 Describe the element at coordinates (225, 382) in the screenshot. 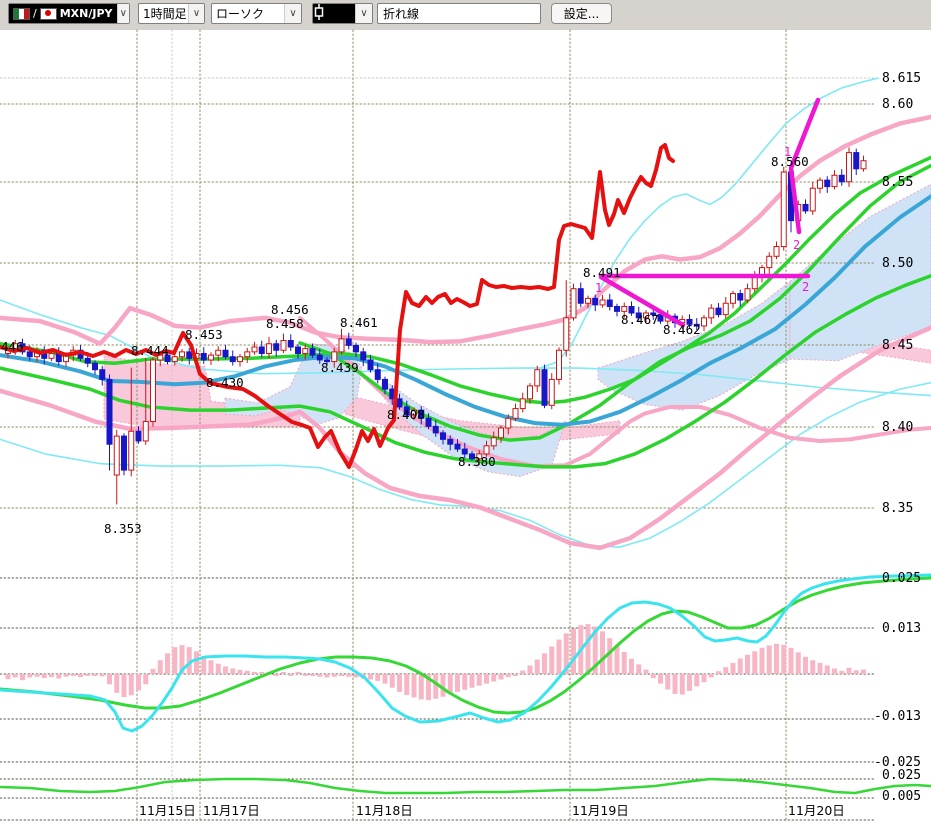

I see `price-annotation: 8.430` at that location.